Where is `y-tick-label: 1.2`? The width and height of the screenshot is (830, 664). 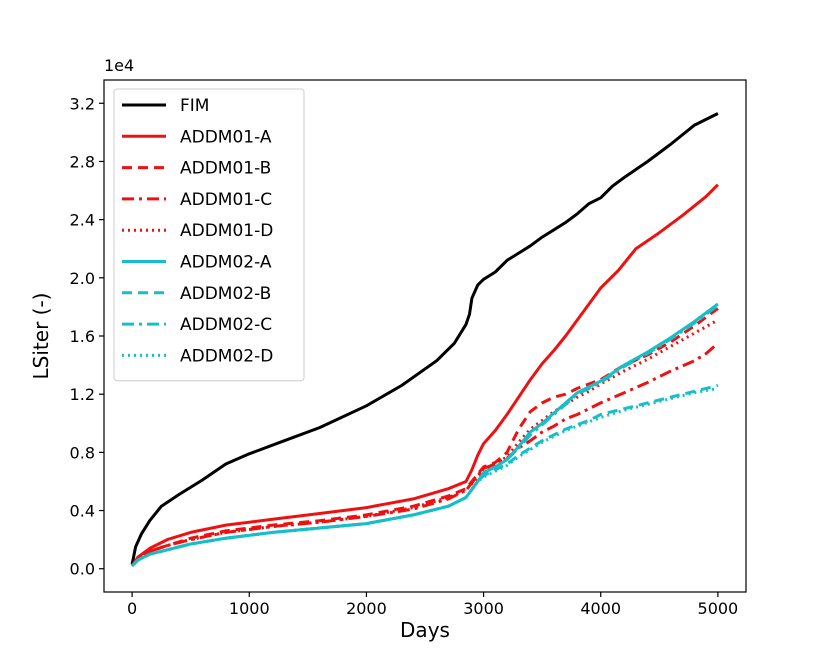 y-tick-label: 1.2 is located at coordinates (82, 394).